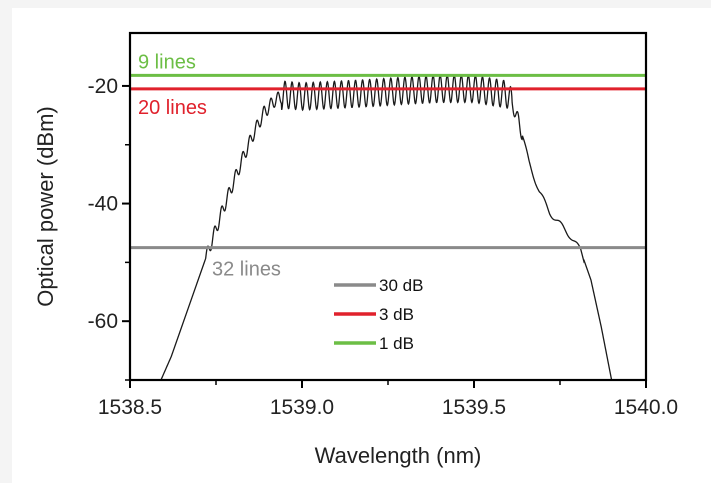 Image resolution: width=711 pixels, height=483 pixels. I want to click on legend-label-2: 1 dB, so click(396, 343).